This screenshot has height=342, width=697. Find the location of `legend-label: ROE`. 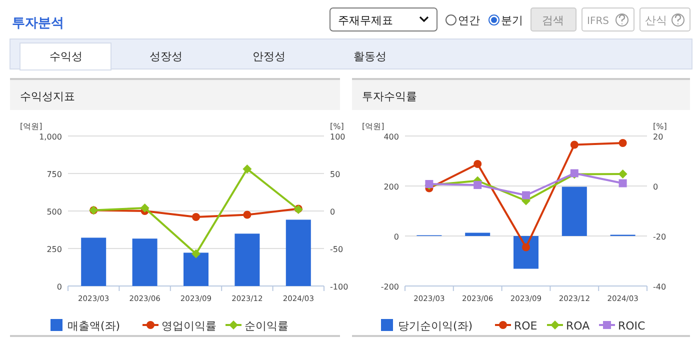

legend-label: ROE is located at coordinates (526, 326).